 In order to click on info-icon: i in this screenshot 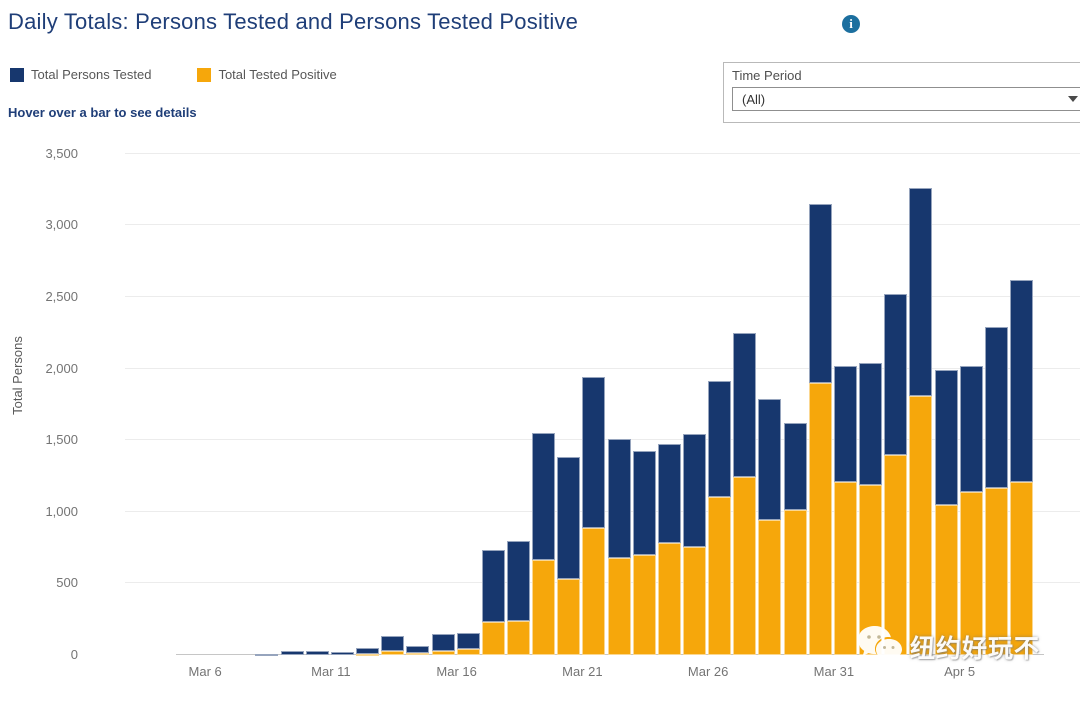, I will do `click(851, 24)`.